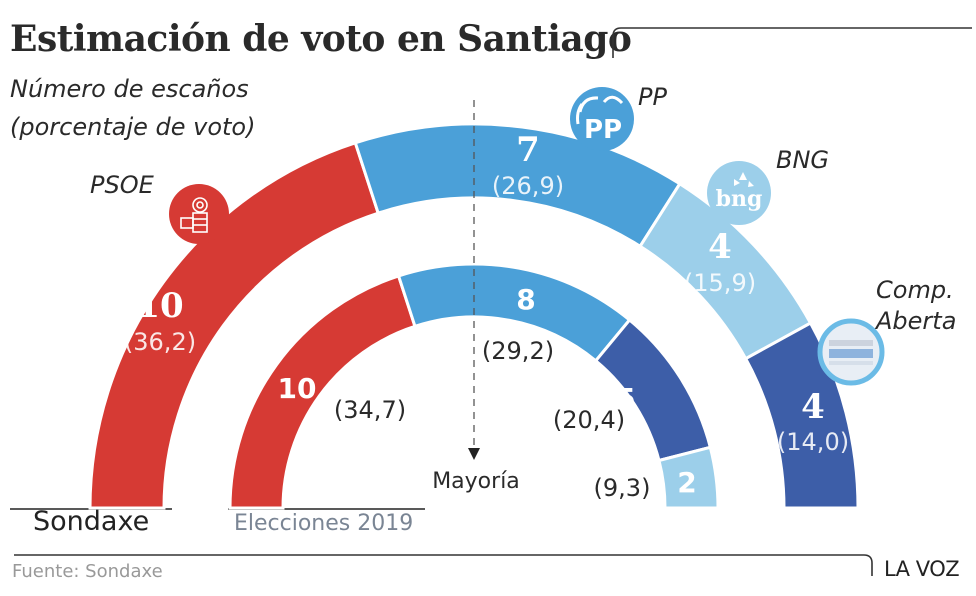  Describe the element at coordinates (518, 351) in the screenshot. I see `vote-pct-inner: (29,2)` at that location.